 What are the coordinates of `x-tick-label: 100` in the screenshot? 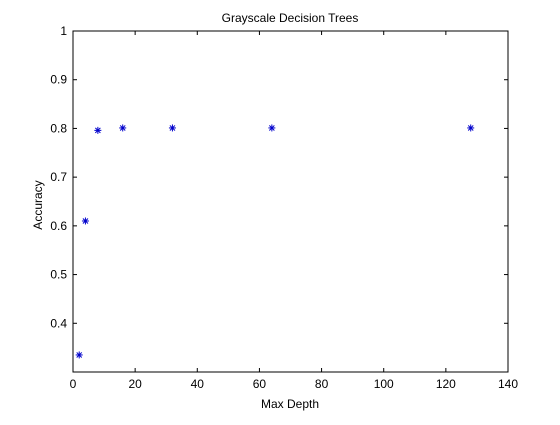 It's located at (384, 384).